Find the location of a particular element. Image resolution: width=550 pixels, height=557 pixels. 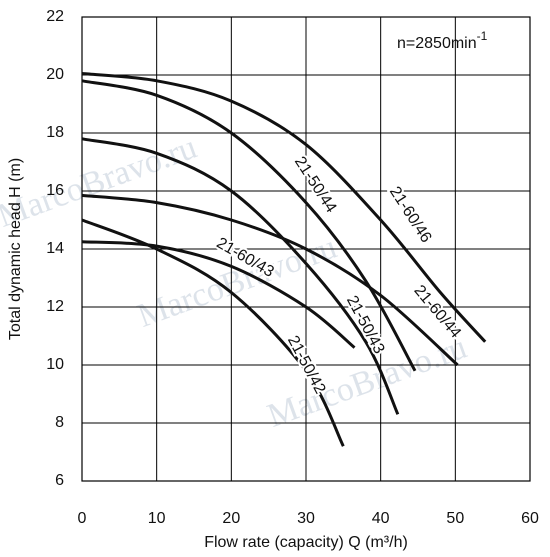

y-tick-label: 8 is located at coordinates (59, 422).